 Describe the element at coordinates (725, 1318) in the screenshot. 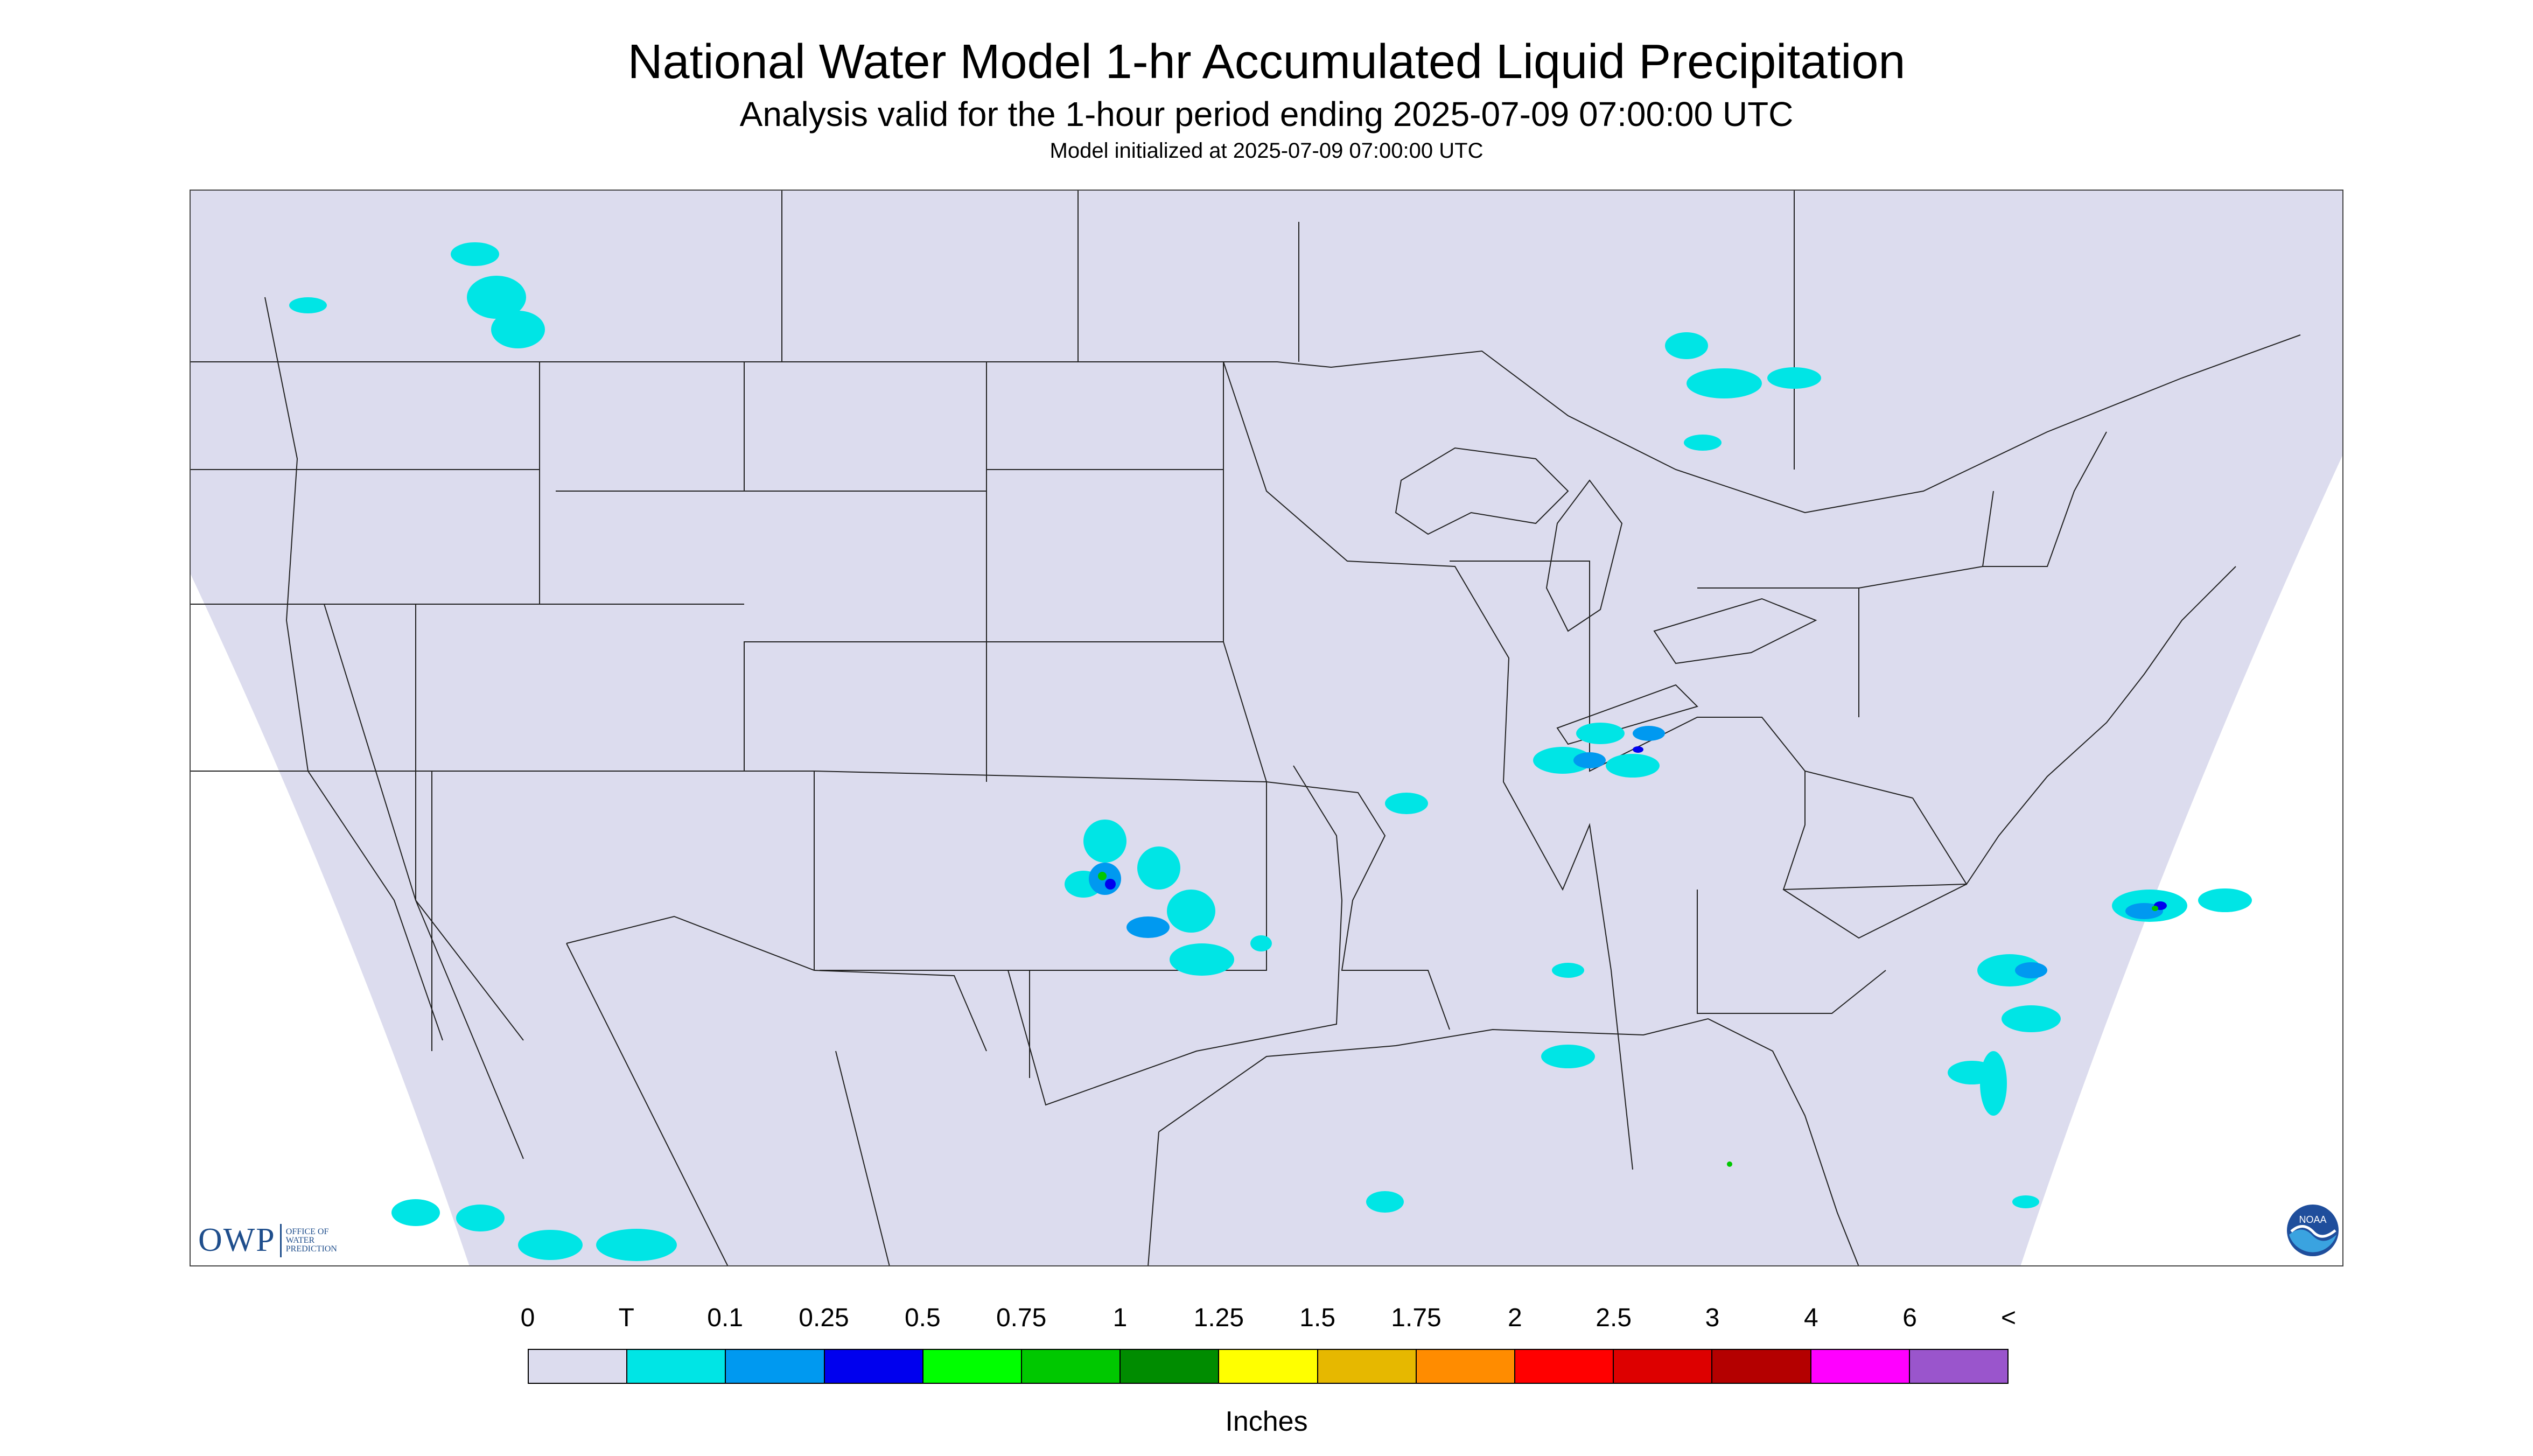

I see `legend-tick-label: 0.1` at that location.